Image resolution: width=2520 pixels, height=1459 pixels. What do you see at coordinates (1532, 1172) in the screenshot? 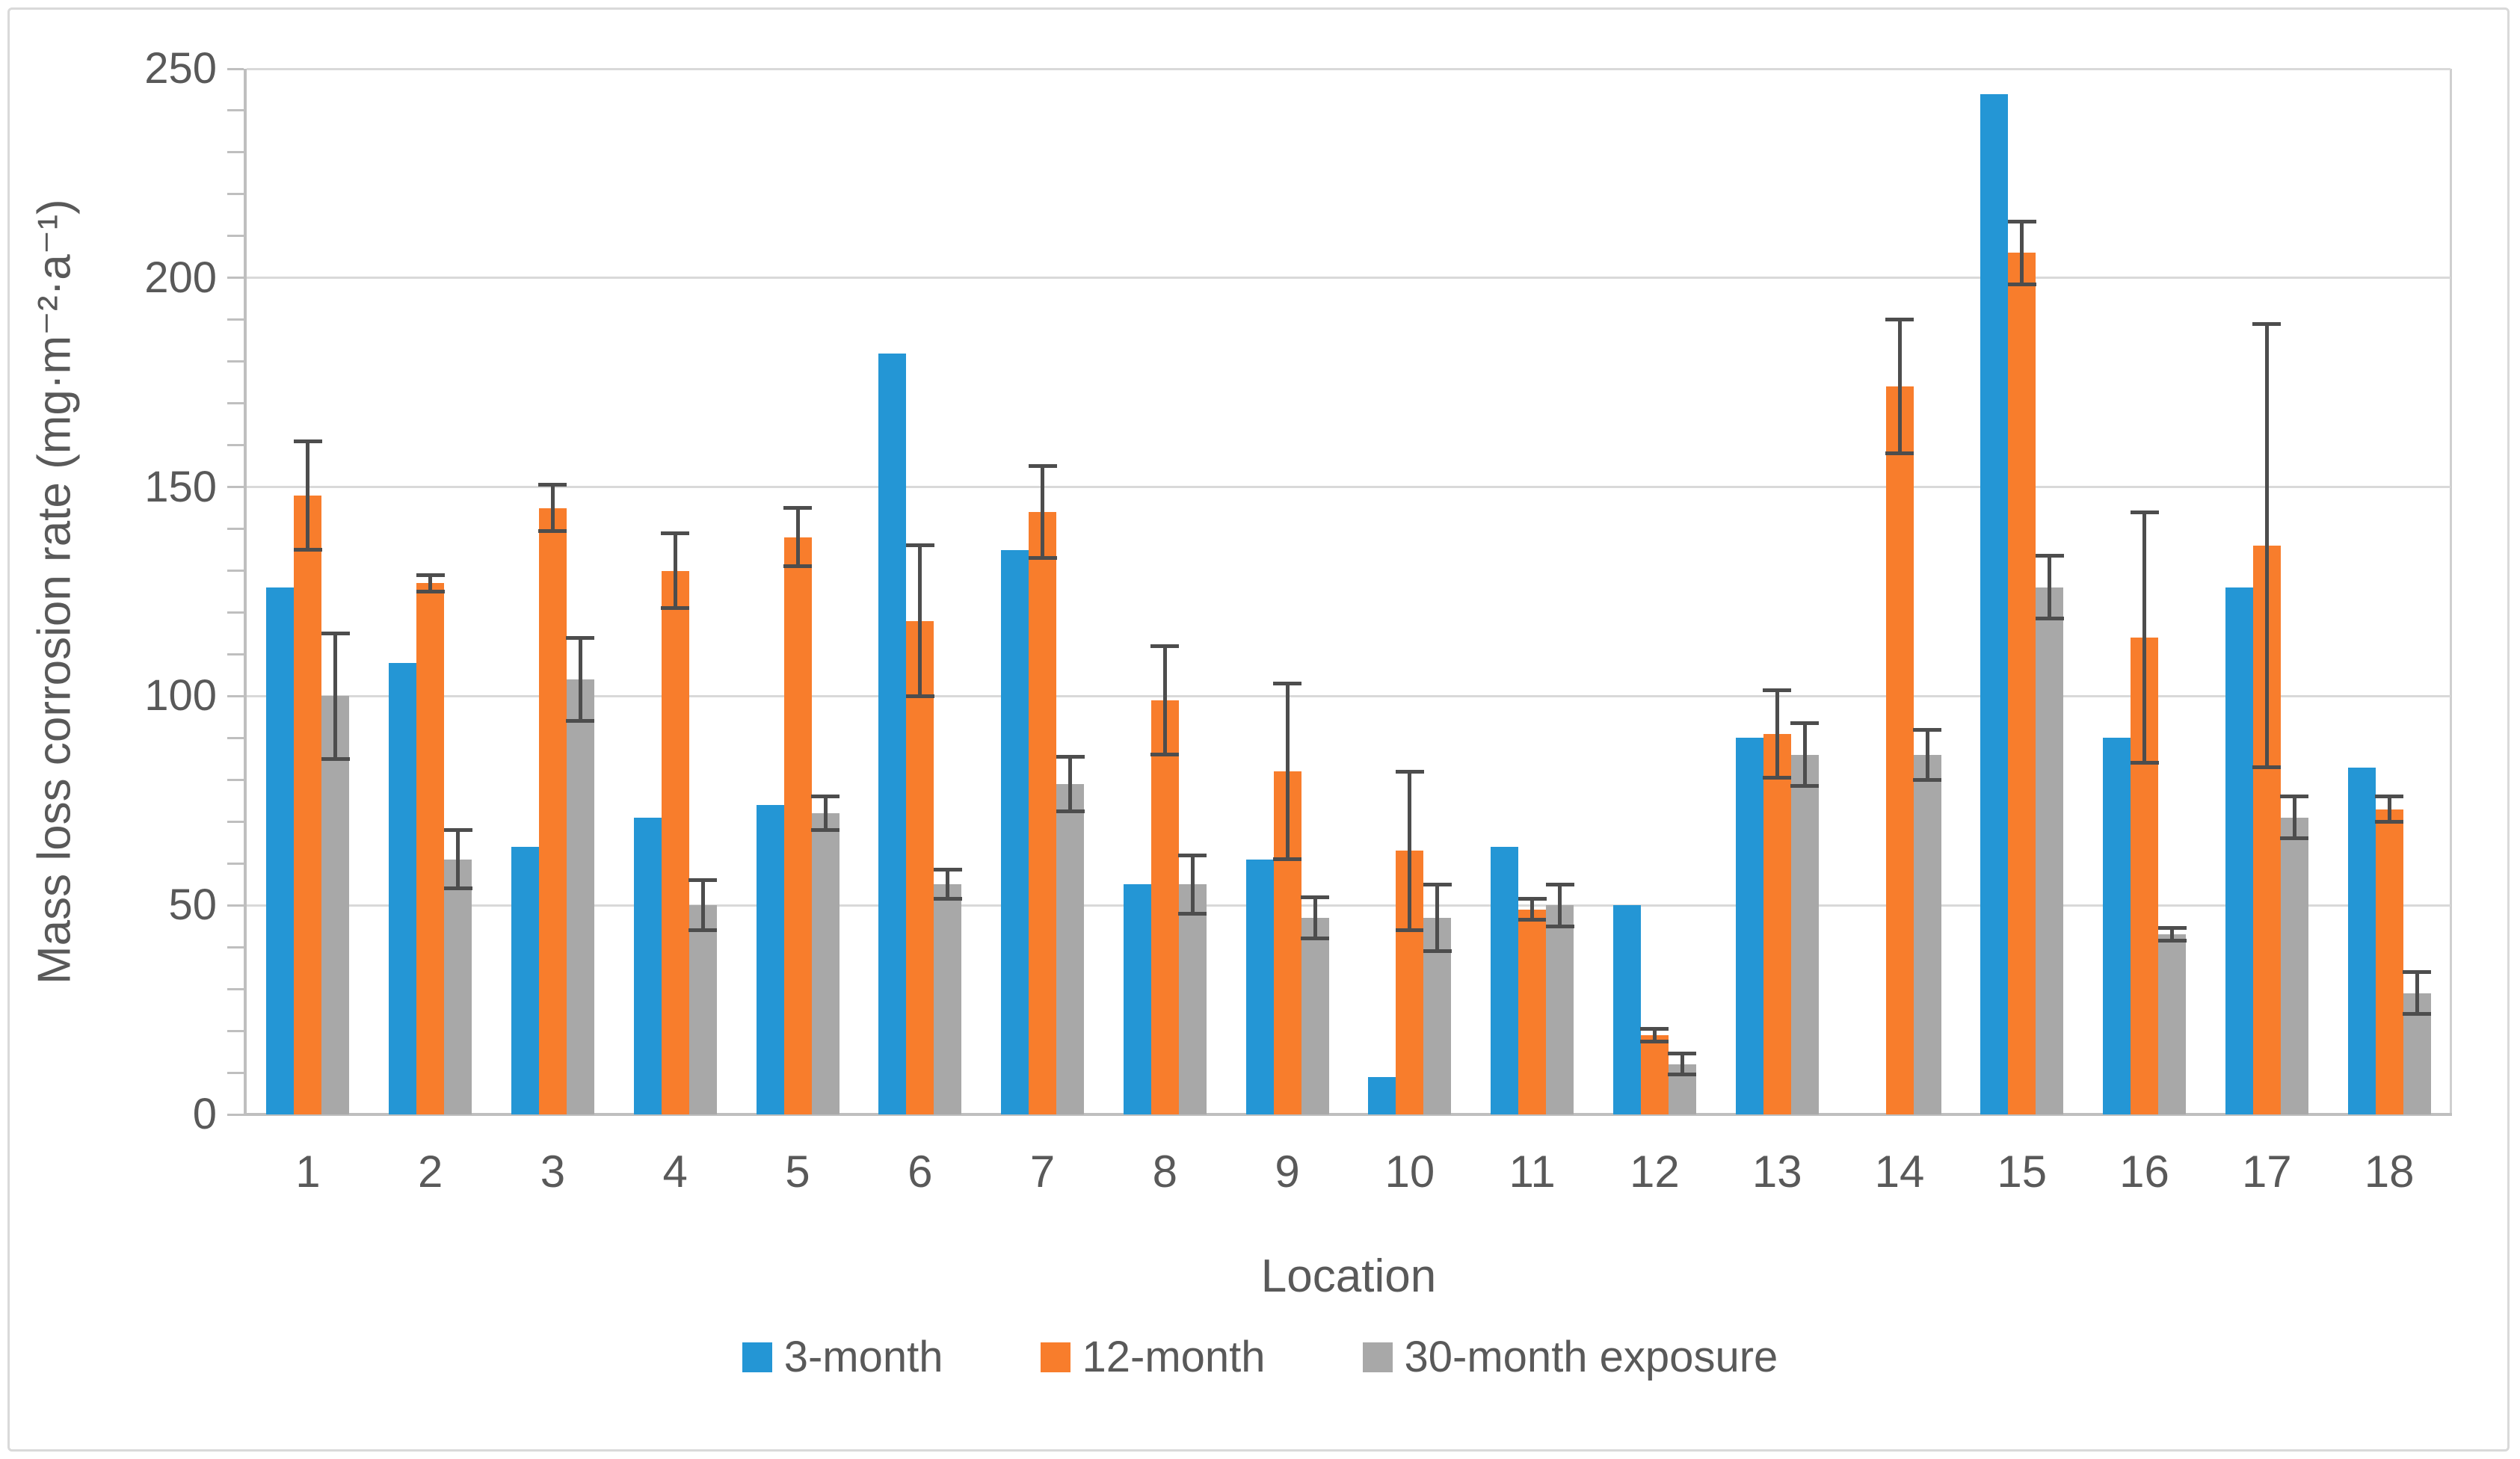
I see `x-label-11: 11` at bounding box center [1532, 1172].